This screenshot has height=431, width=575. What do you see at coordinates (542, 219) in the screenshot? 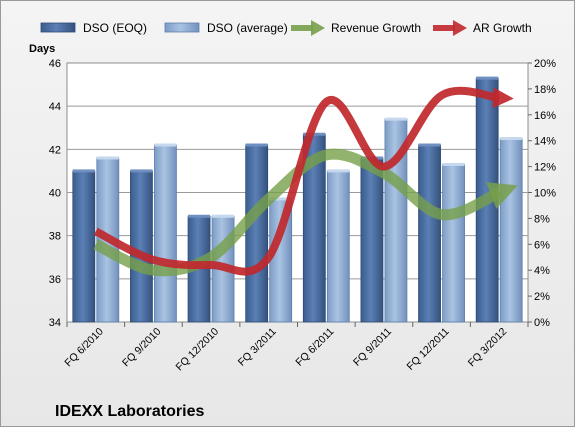
I see `y-right-tick-8: 8%` at bounding box center [542, 219].